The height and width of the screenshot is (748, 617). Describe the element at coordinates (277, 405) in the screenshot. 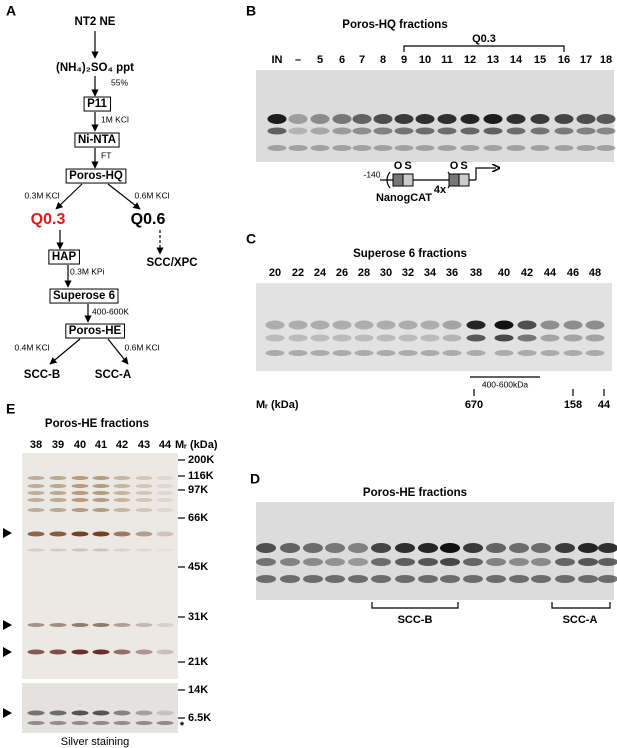

I see `axis-label: Mᵣ (kDa)` at that location.